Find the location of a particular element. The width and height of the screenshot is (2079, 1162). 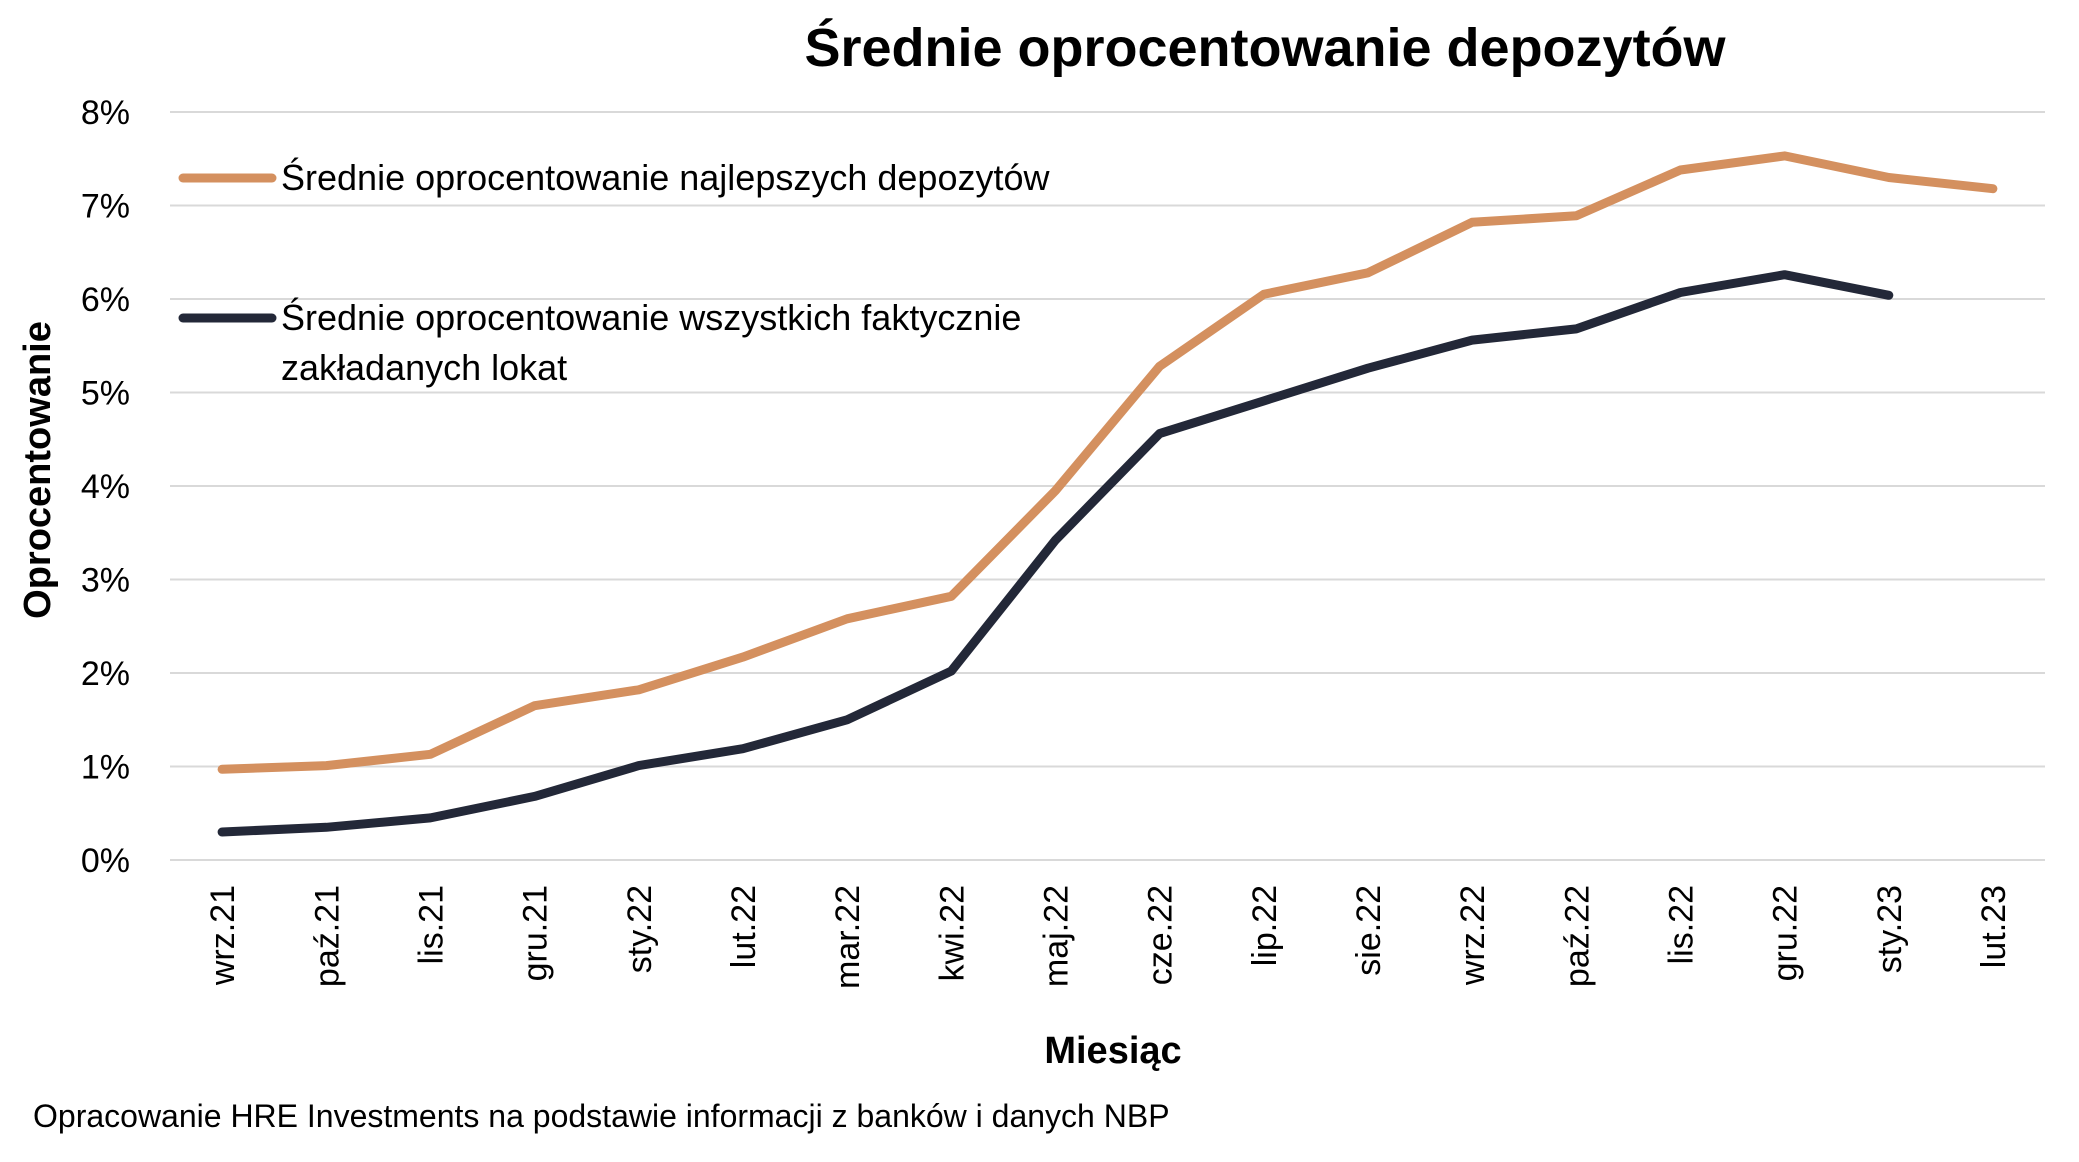

legend-label-2: zakładanych lokat is located at coordinates (424, 367).